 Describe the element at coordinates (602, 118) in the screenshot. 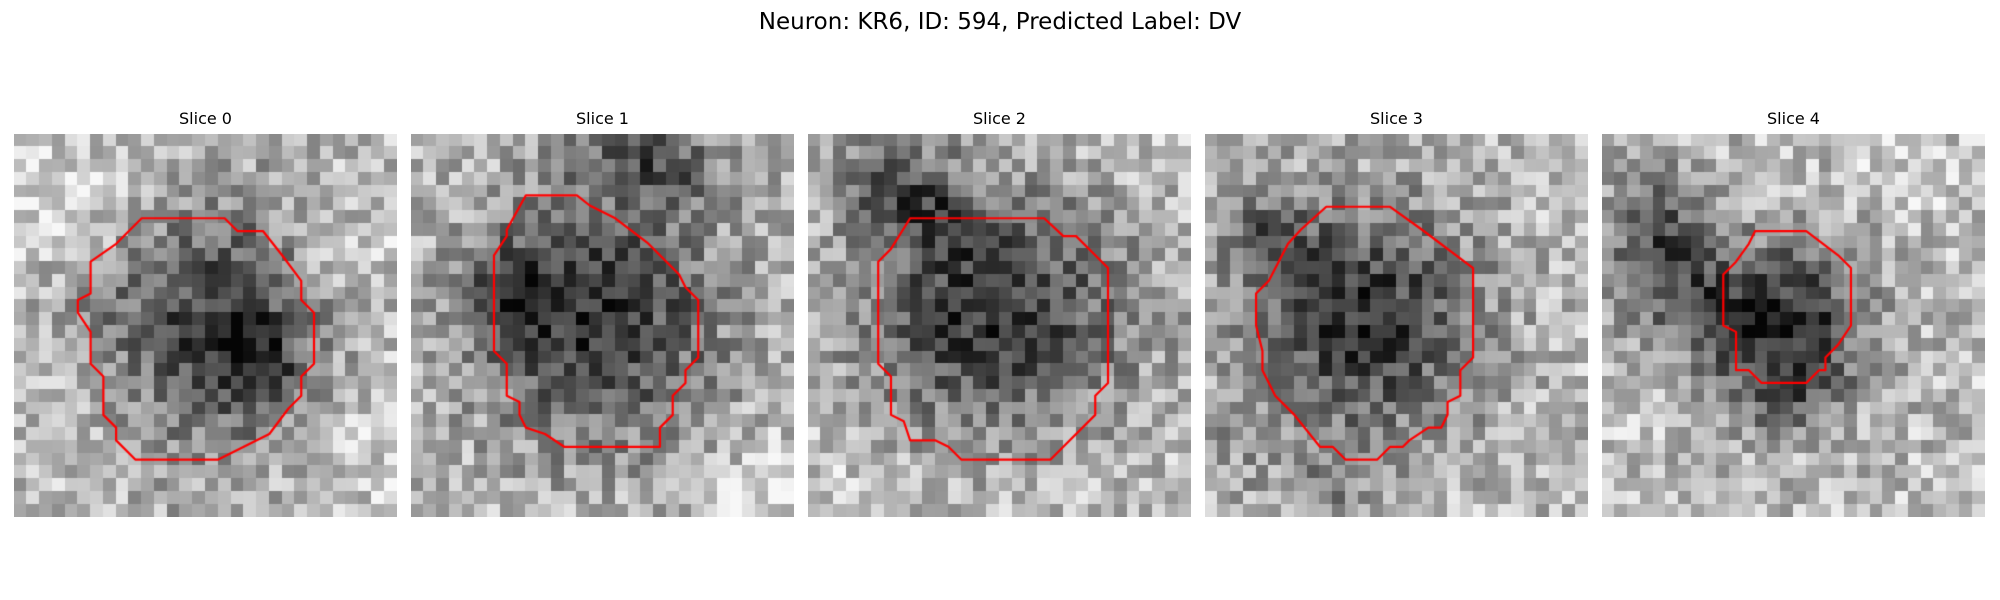

I see `slice-title-1: Slice 1` at that location.